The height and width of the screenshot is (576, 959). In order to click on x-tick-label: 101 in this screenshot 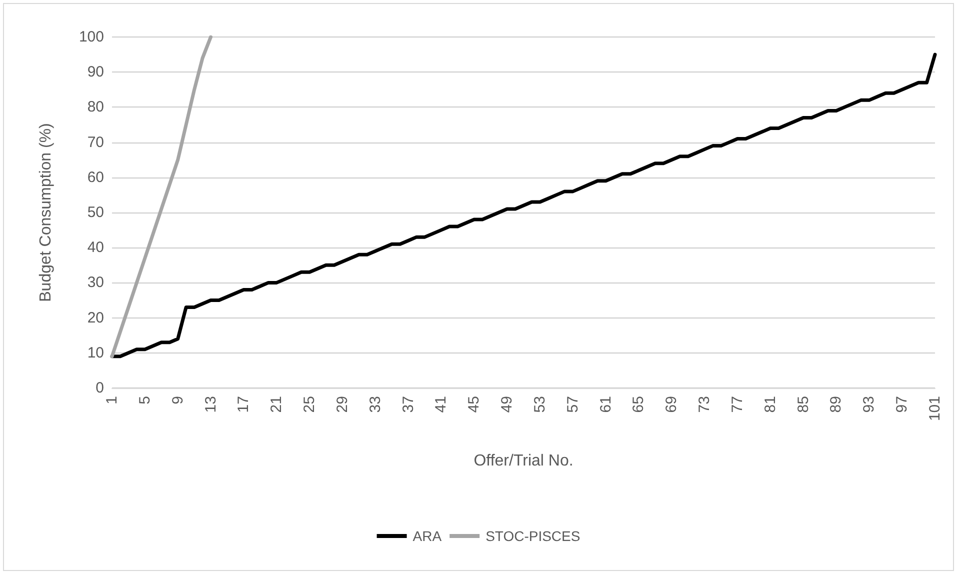, I will do `click(935, 409)`.